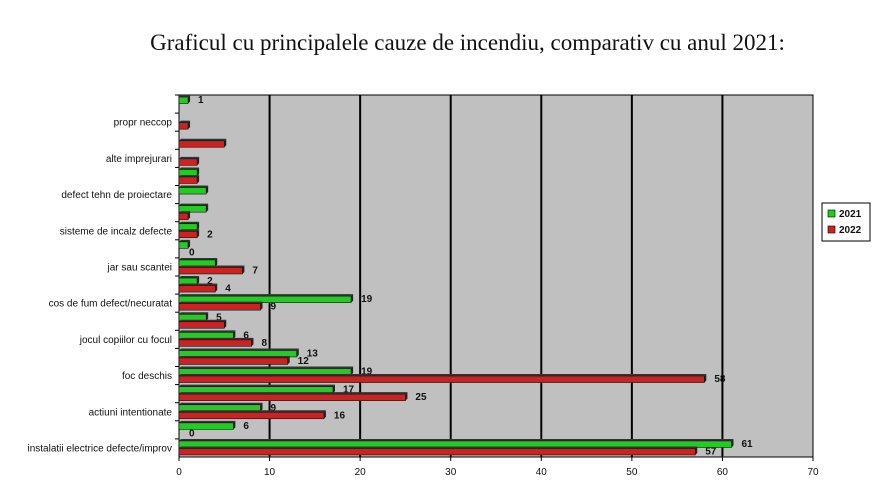 The image size is (875, 500). What do you see at coordinates (421, 397) in the screenshot?
I see `data-label: 25` at bounding box center [421, 397].